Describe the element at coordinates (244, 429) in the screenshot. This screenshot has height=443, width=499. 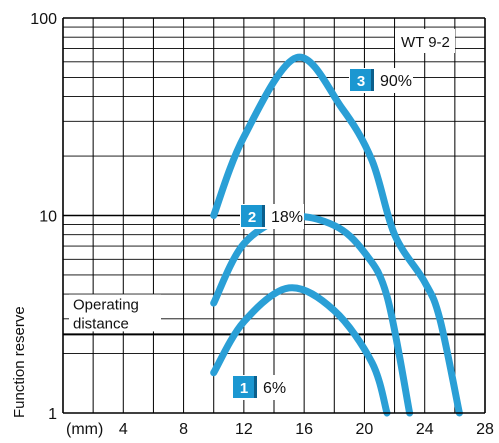
I see `x-tick-label: 12` at that location.